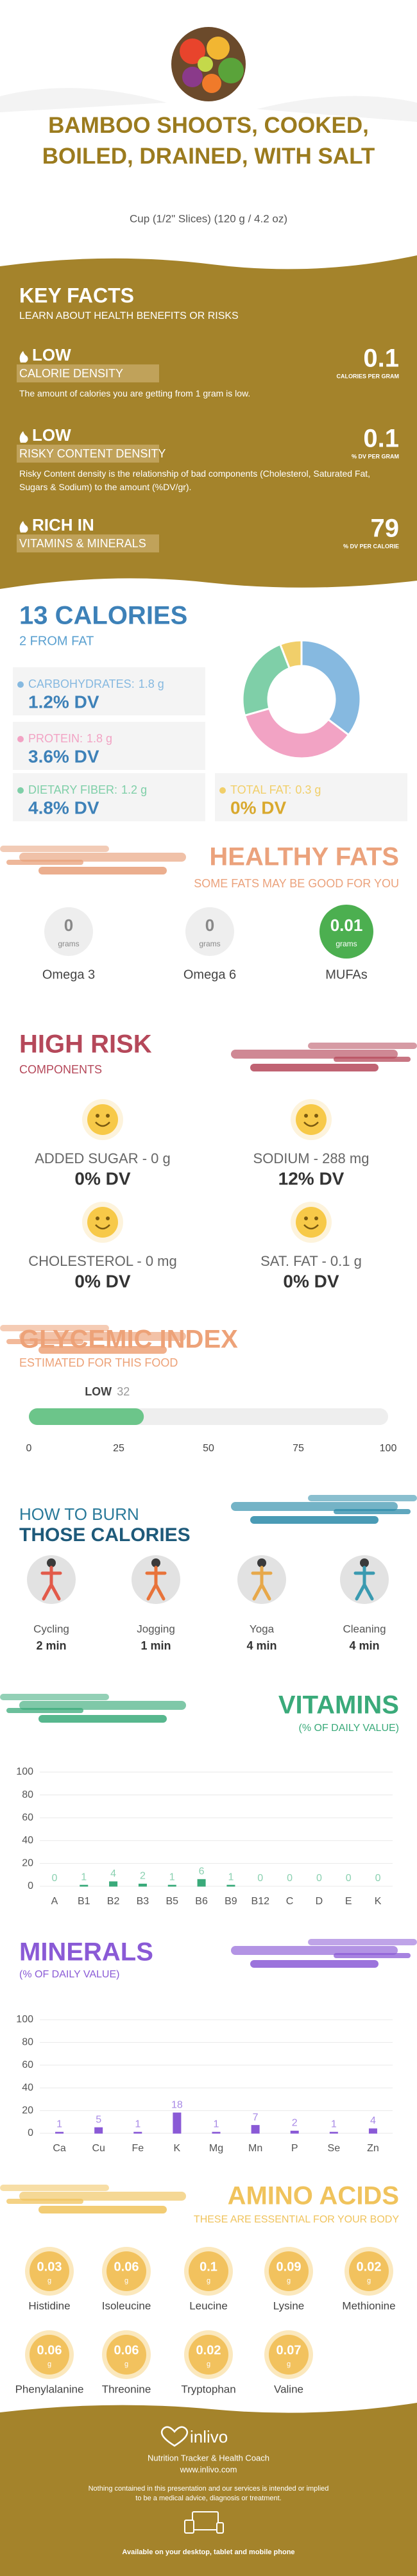 The height and width of the screenshot is (2576, 417). Describe the element at coordinates (295, 2123) in the screenshot. I see `value-label: 2` at that location.